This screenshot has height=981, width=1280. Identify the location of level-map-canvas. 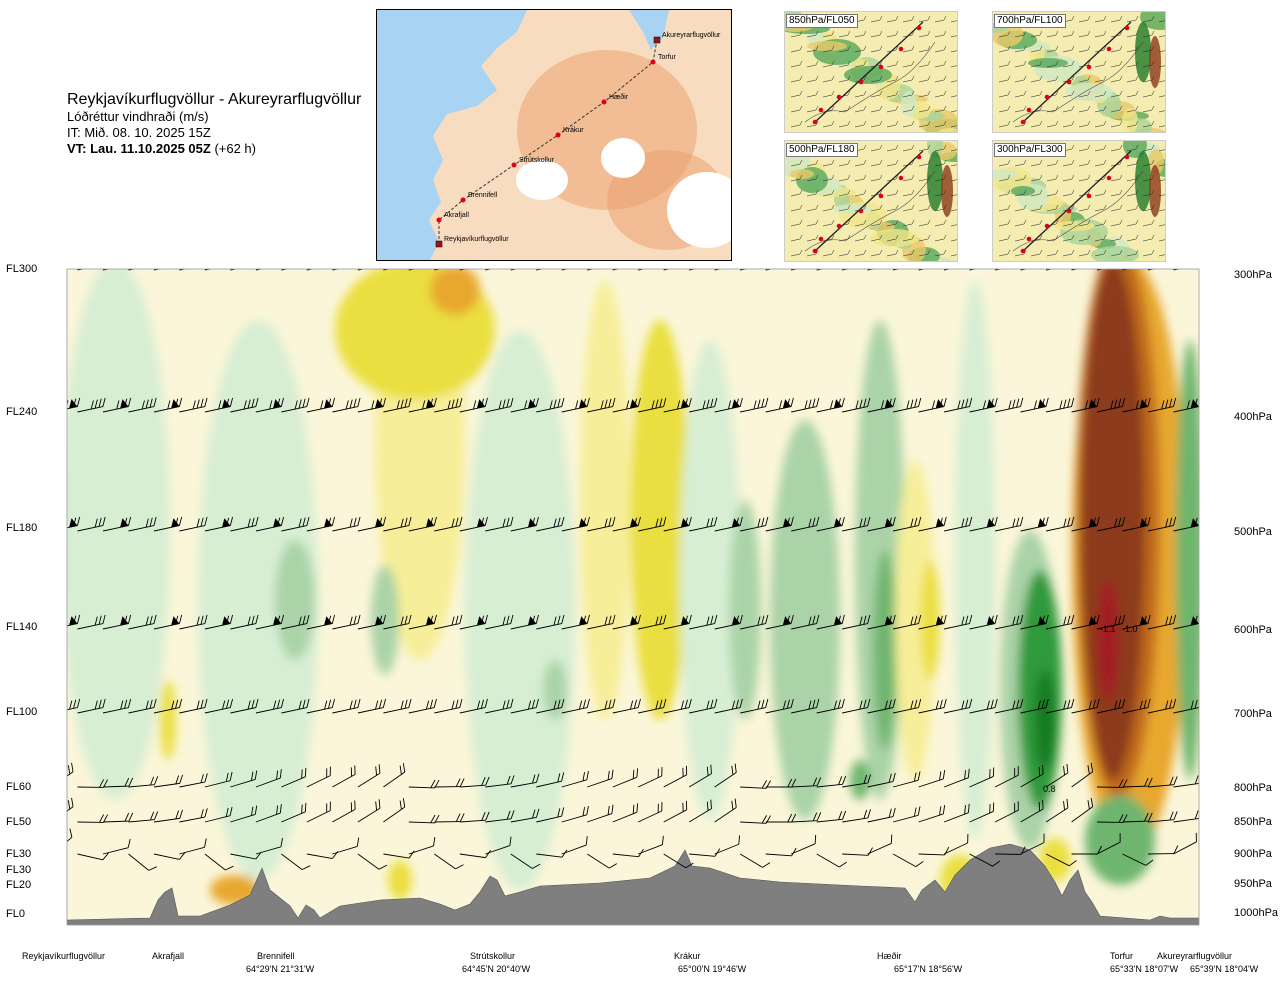
(1079, 201).